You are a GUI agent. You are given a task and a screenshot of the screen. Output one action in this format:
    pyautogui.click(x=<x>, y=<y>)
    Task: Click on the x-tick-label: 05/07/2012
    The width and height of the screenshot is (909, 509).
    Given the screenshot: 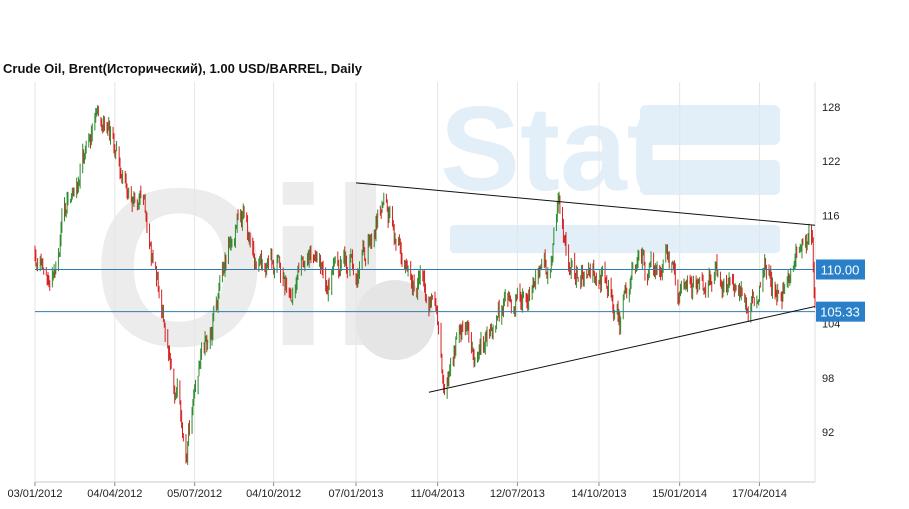 What is the action you would take?
    pyautogui.click(x=194, y=494)
    